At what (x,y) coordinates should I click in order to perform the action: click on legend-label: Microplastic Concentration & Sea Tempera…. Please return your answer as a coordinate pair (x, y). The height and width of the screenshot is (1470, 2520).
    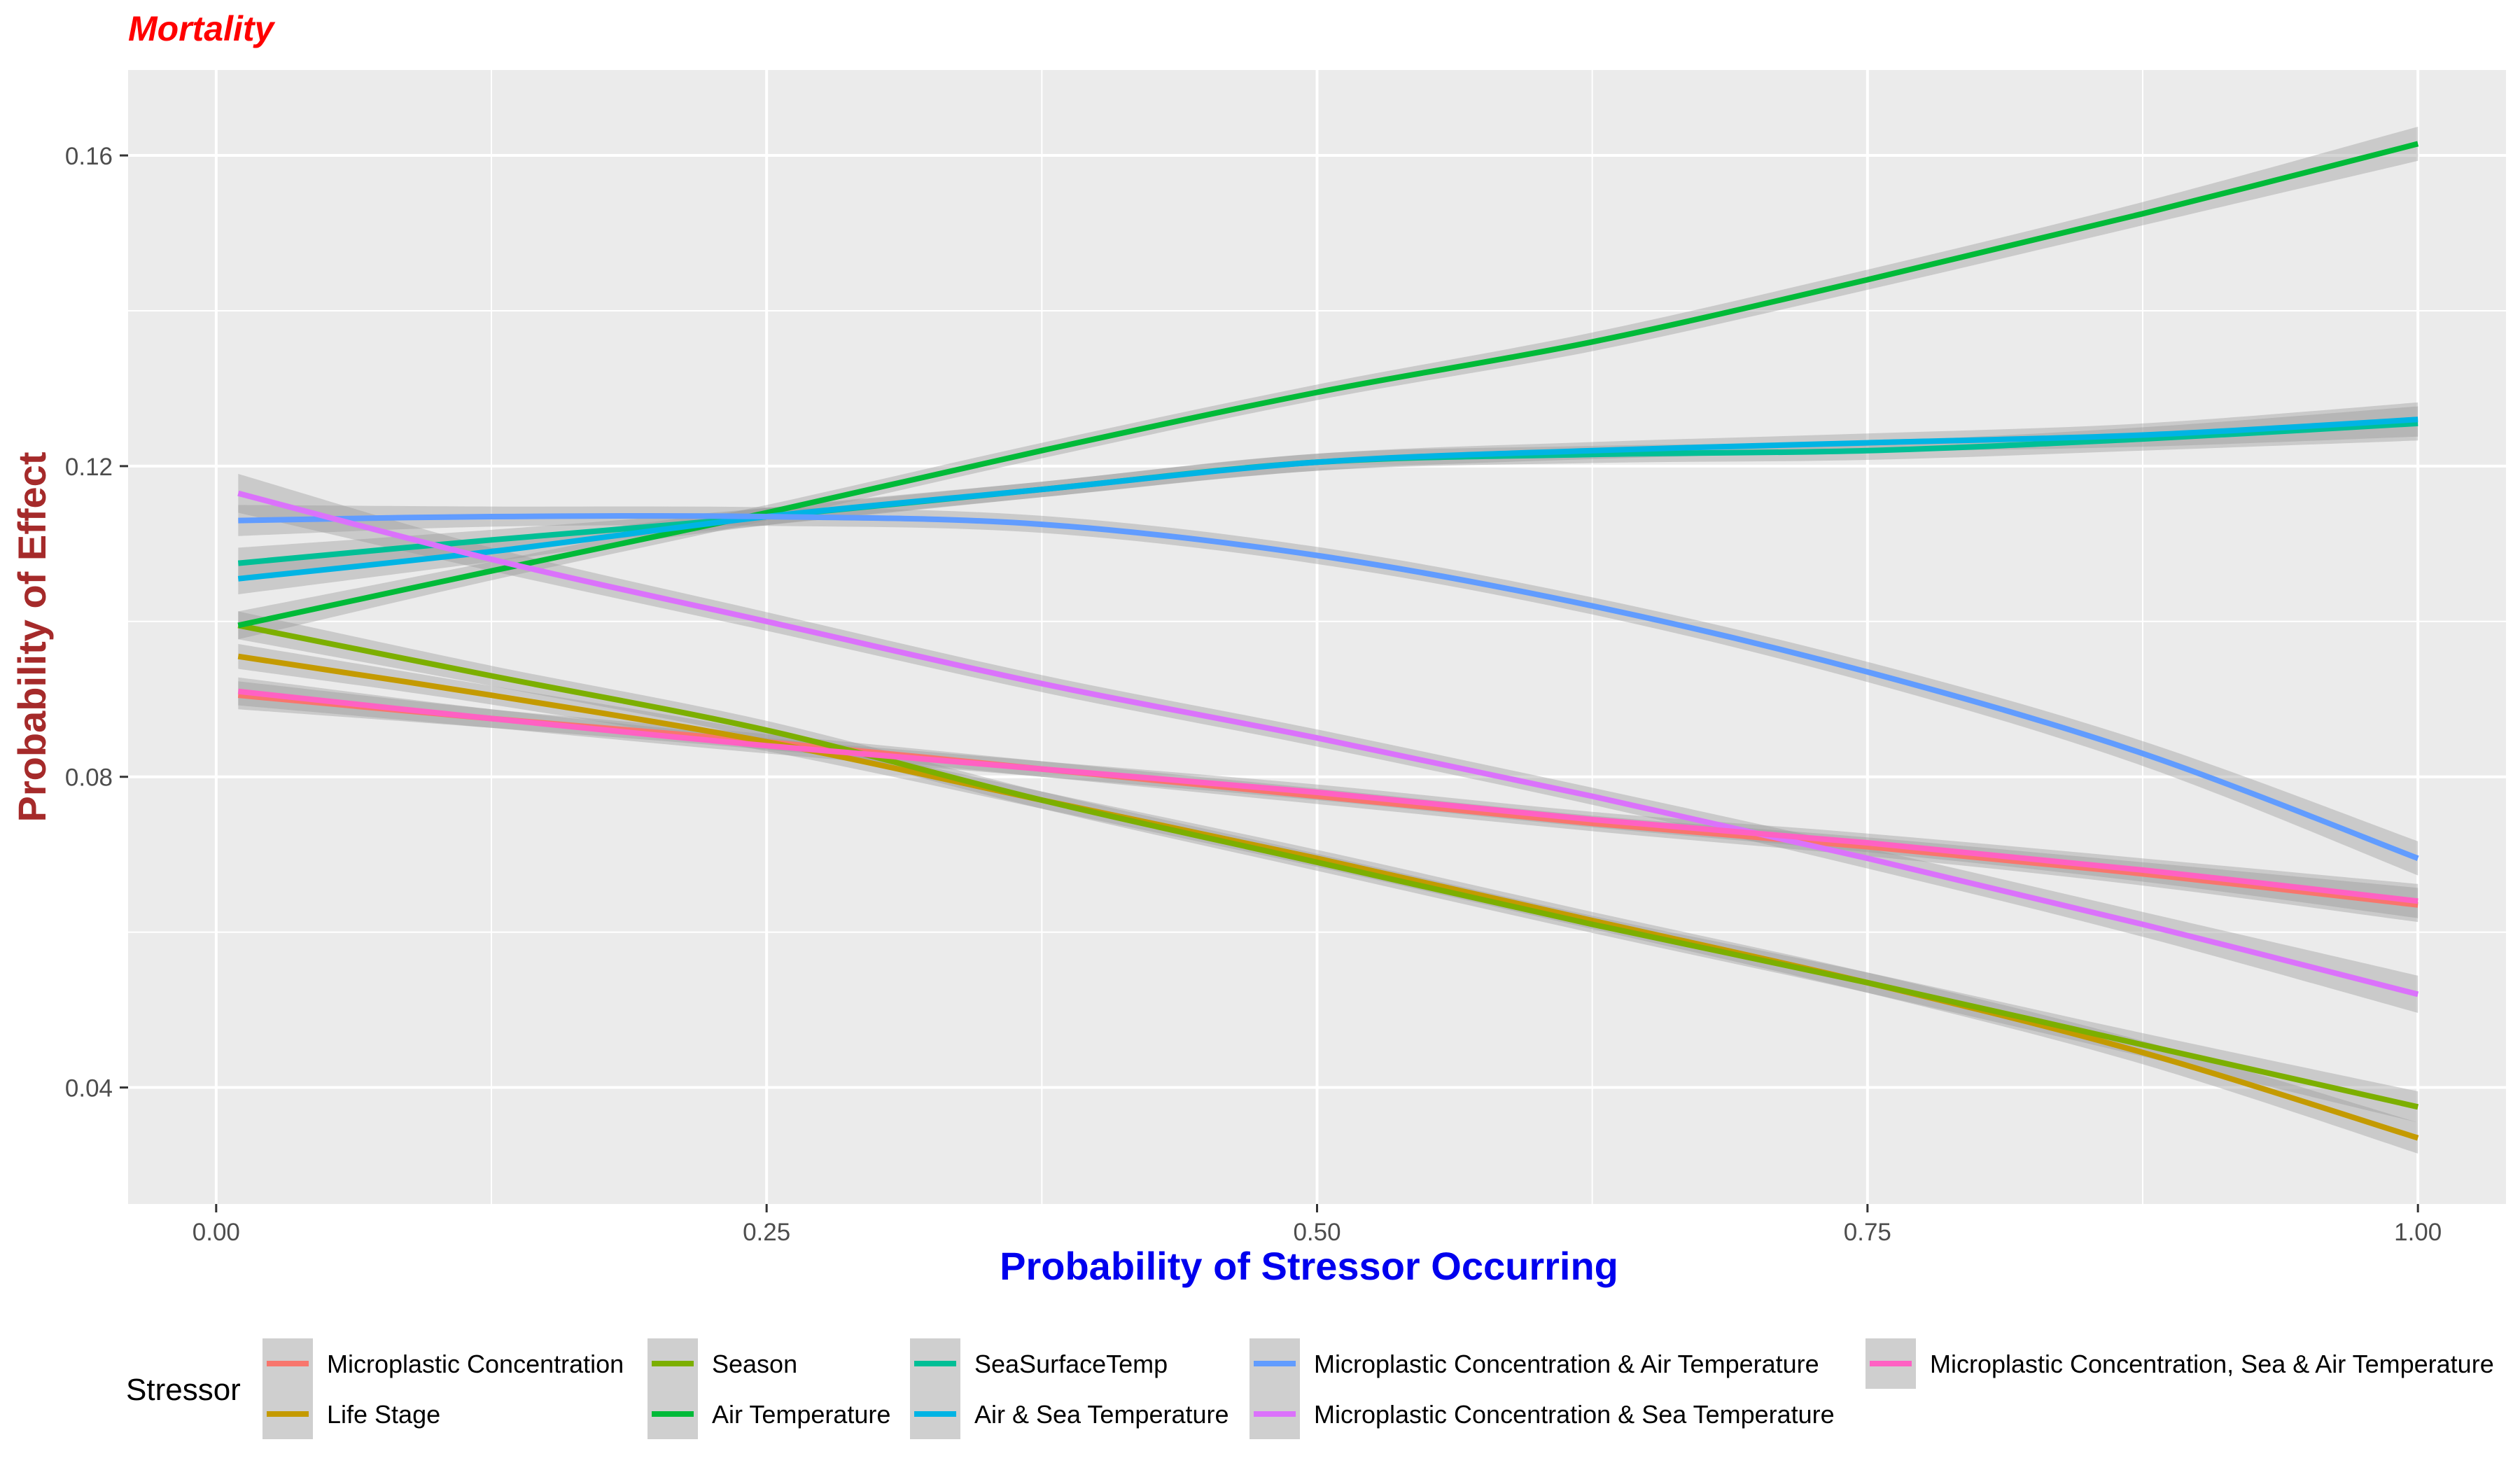
    Looking at the image, I should click on (1574, 1414).